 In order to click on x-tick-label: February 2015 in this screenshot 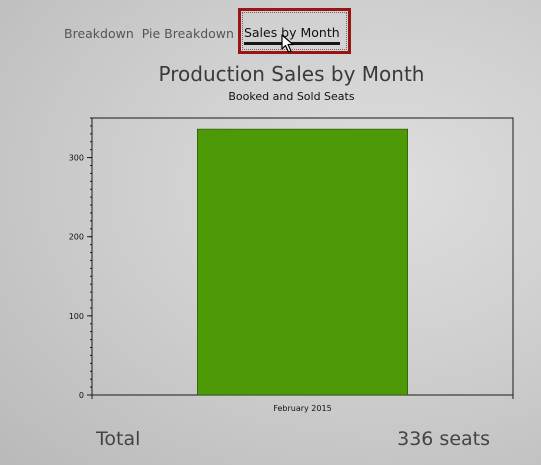, I will do `click(302, 408)`.